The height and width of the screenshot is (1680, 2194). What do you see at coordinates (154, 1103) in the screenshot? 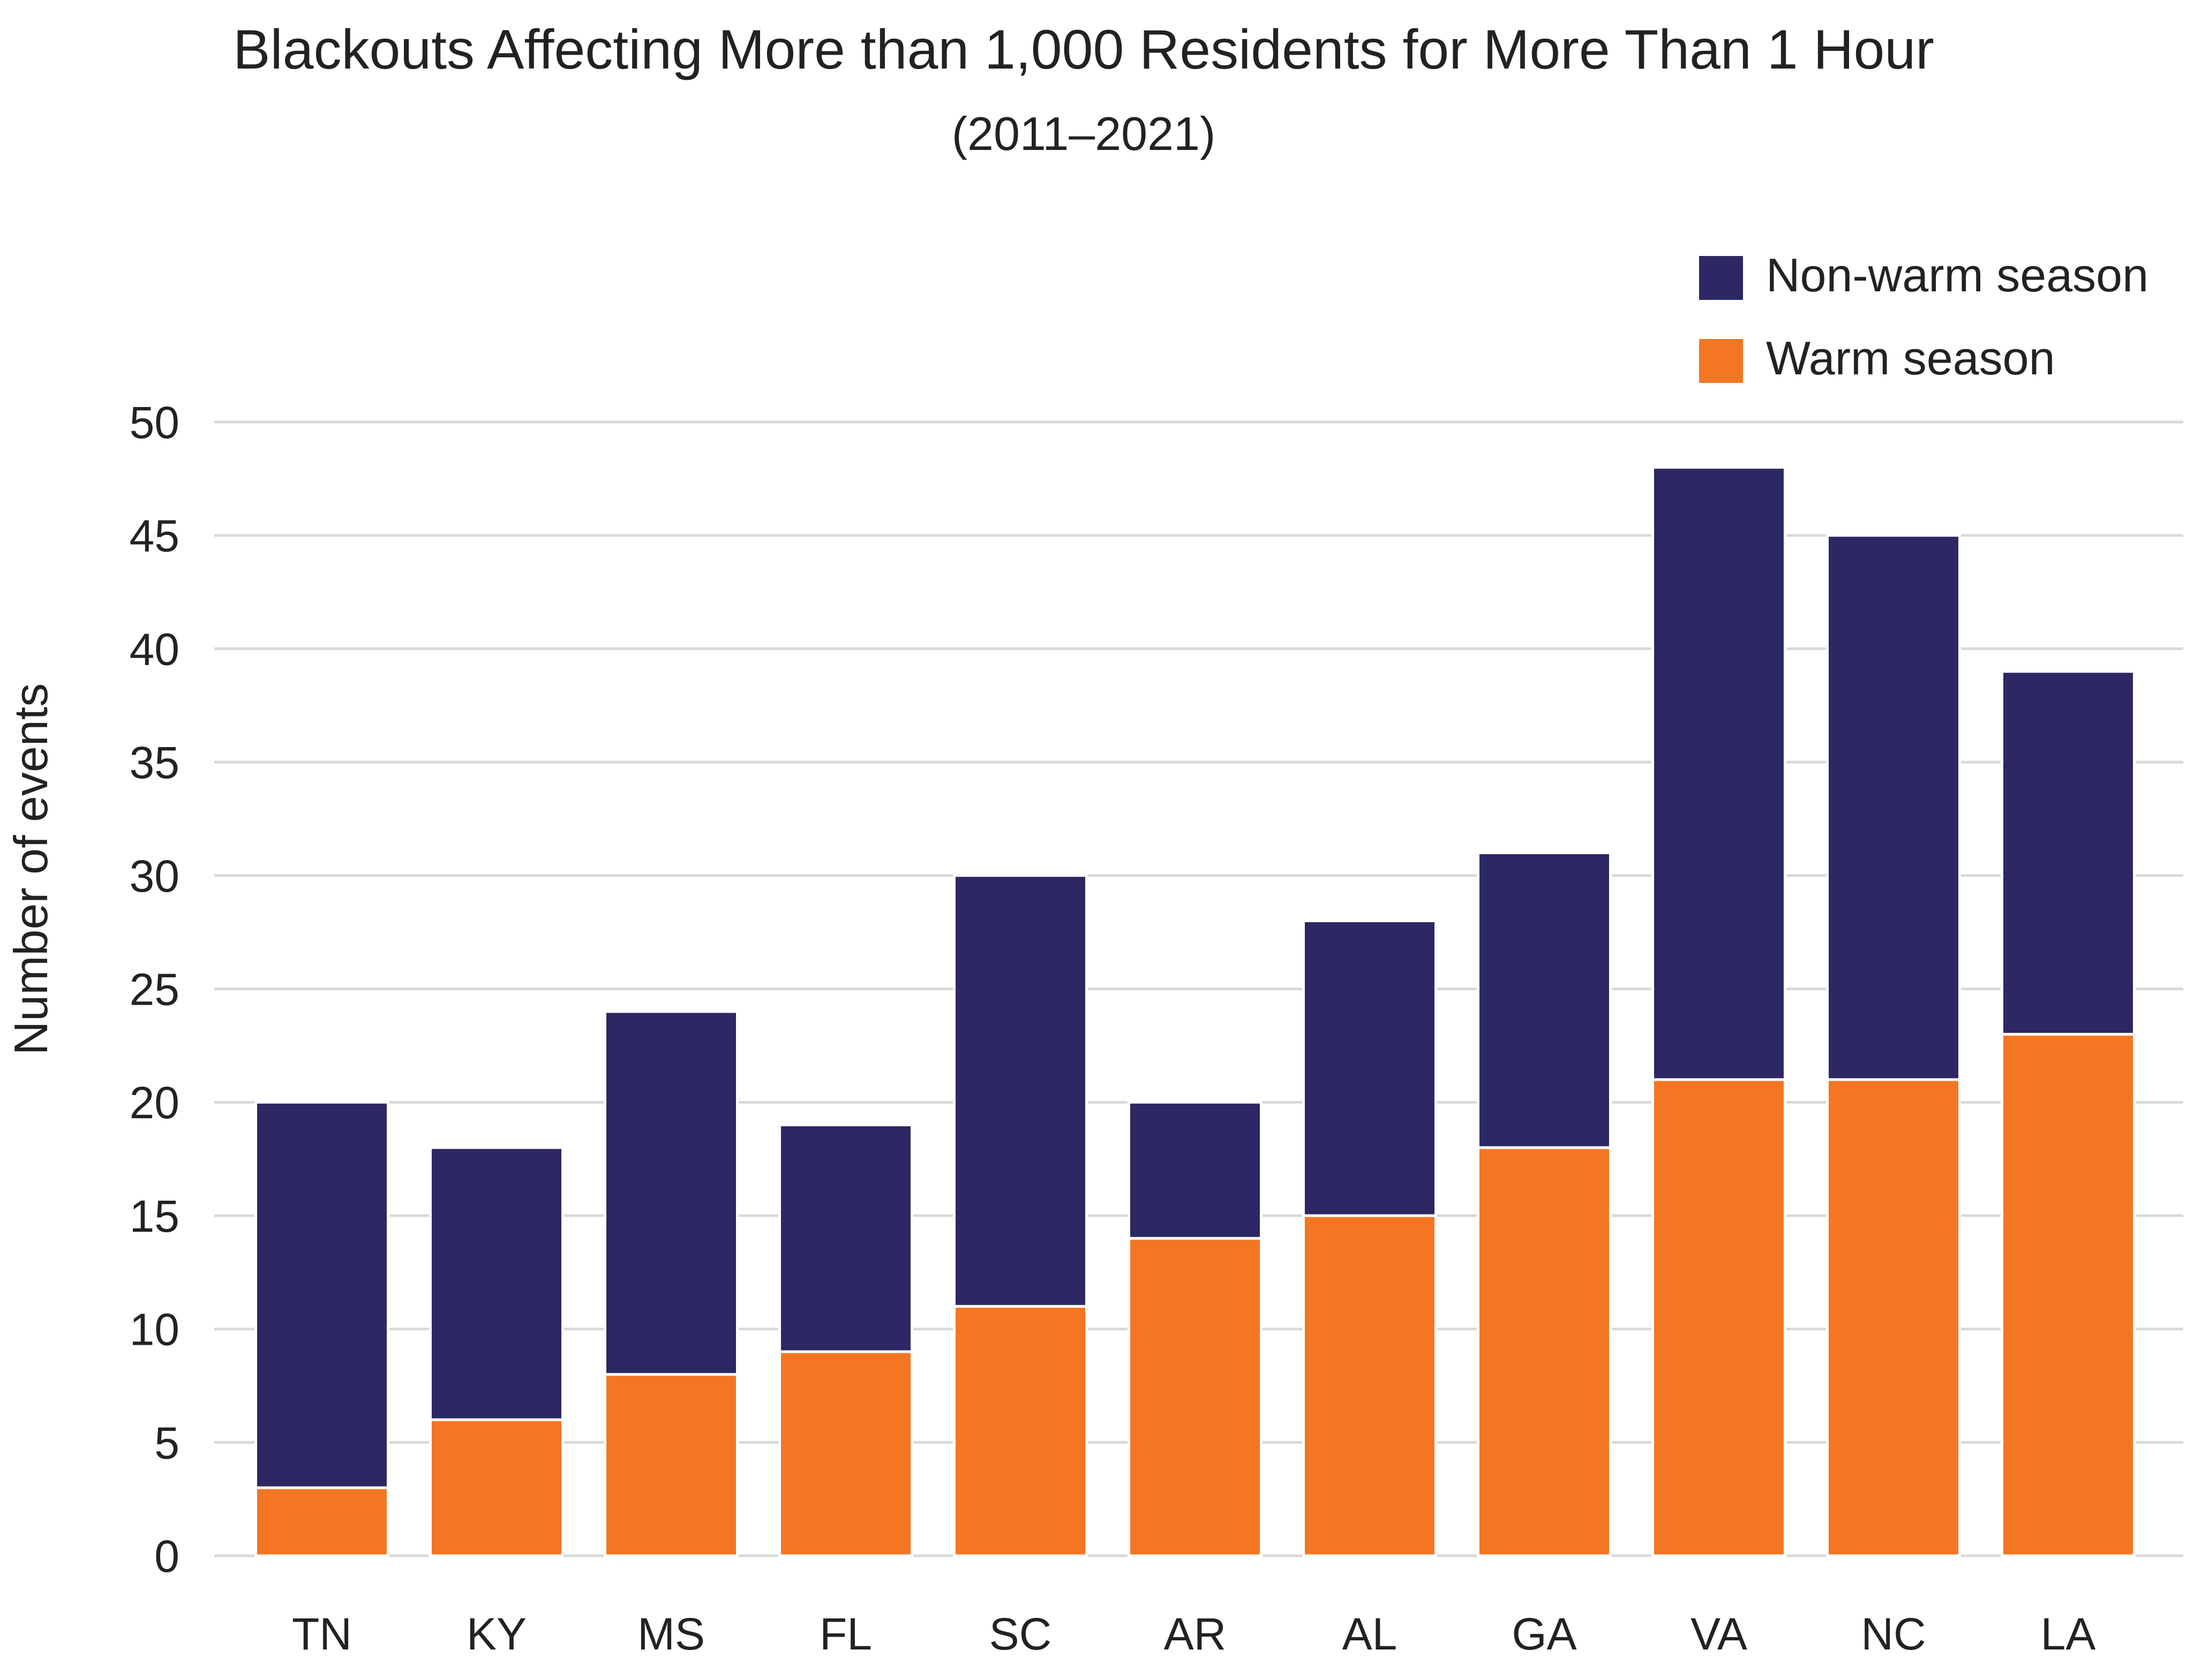
I see `y-tick-label: 20` at bounding box center [154, 1103].